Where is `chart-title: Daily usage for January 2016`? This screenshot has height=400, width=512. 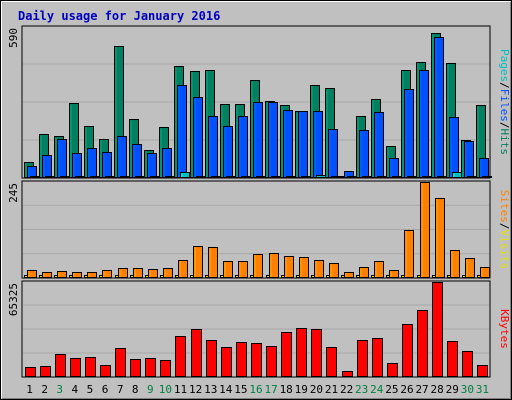
chart-title: Daily usage for January 2016 is located at coordinates (119, 16).